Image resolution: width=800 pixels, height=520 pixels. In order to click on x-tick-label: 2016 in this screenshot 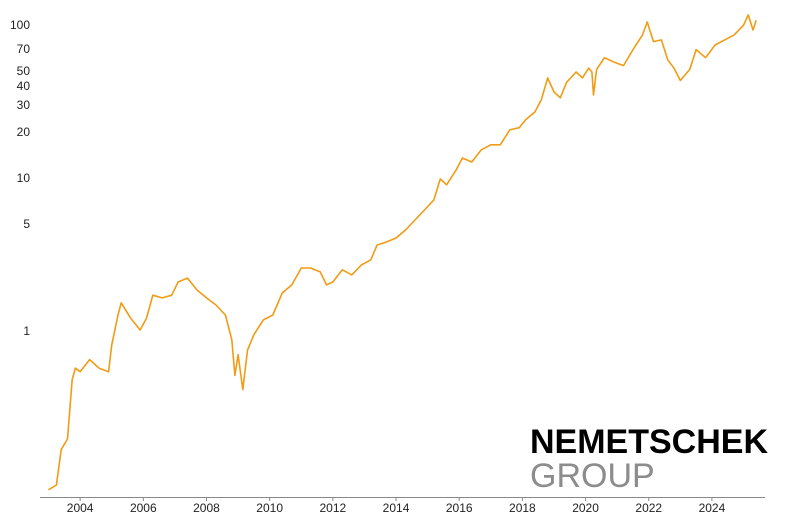, I will do `click(459, 508)`.